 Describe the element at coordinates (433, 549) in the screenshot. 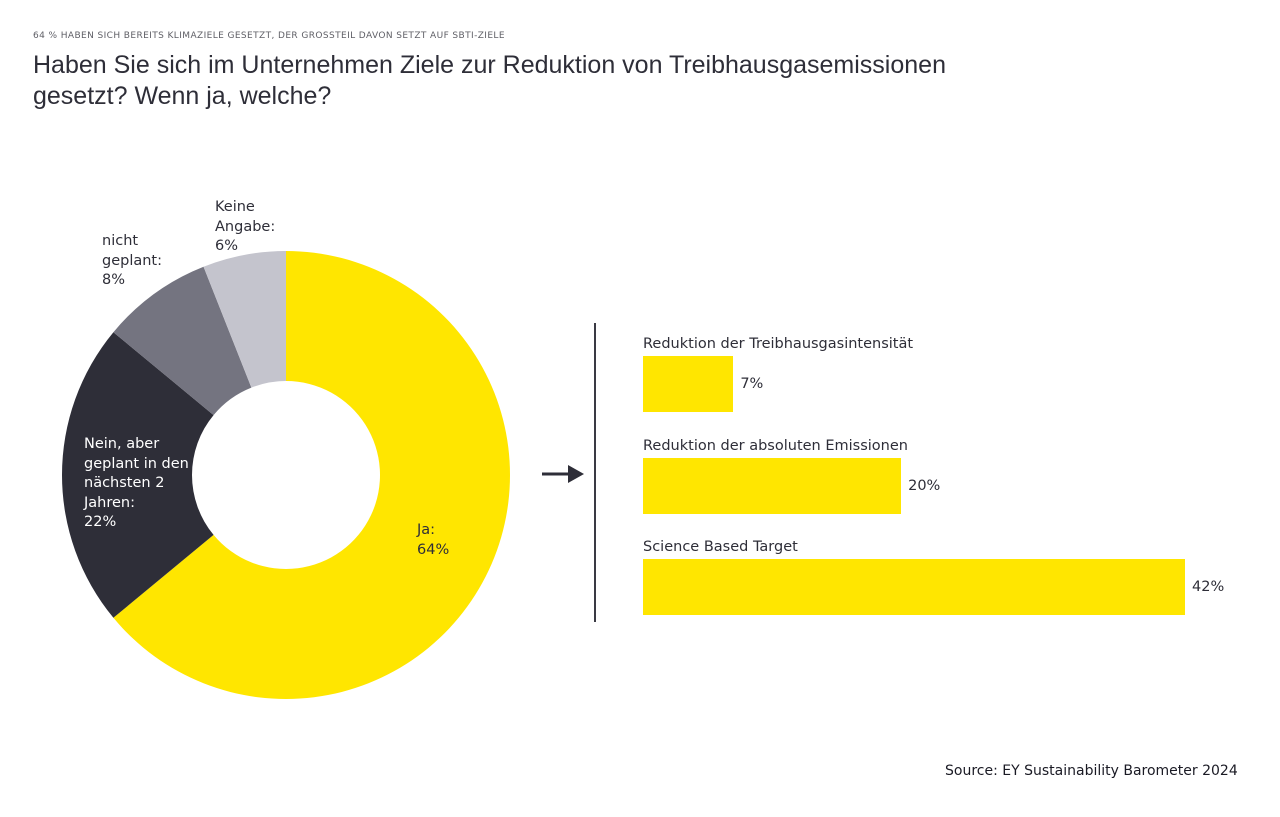

I see `slice-value: 64%` at that location.